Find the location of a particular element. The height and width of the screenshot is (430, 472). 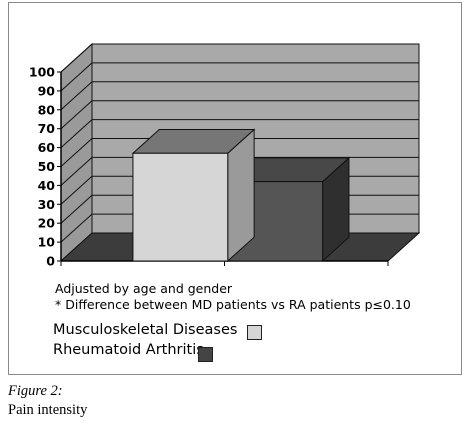

legend-swatch-musculoskeletal is located at coordinates (254, 332).